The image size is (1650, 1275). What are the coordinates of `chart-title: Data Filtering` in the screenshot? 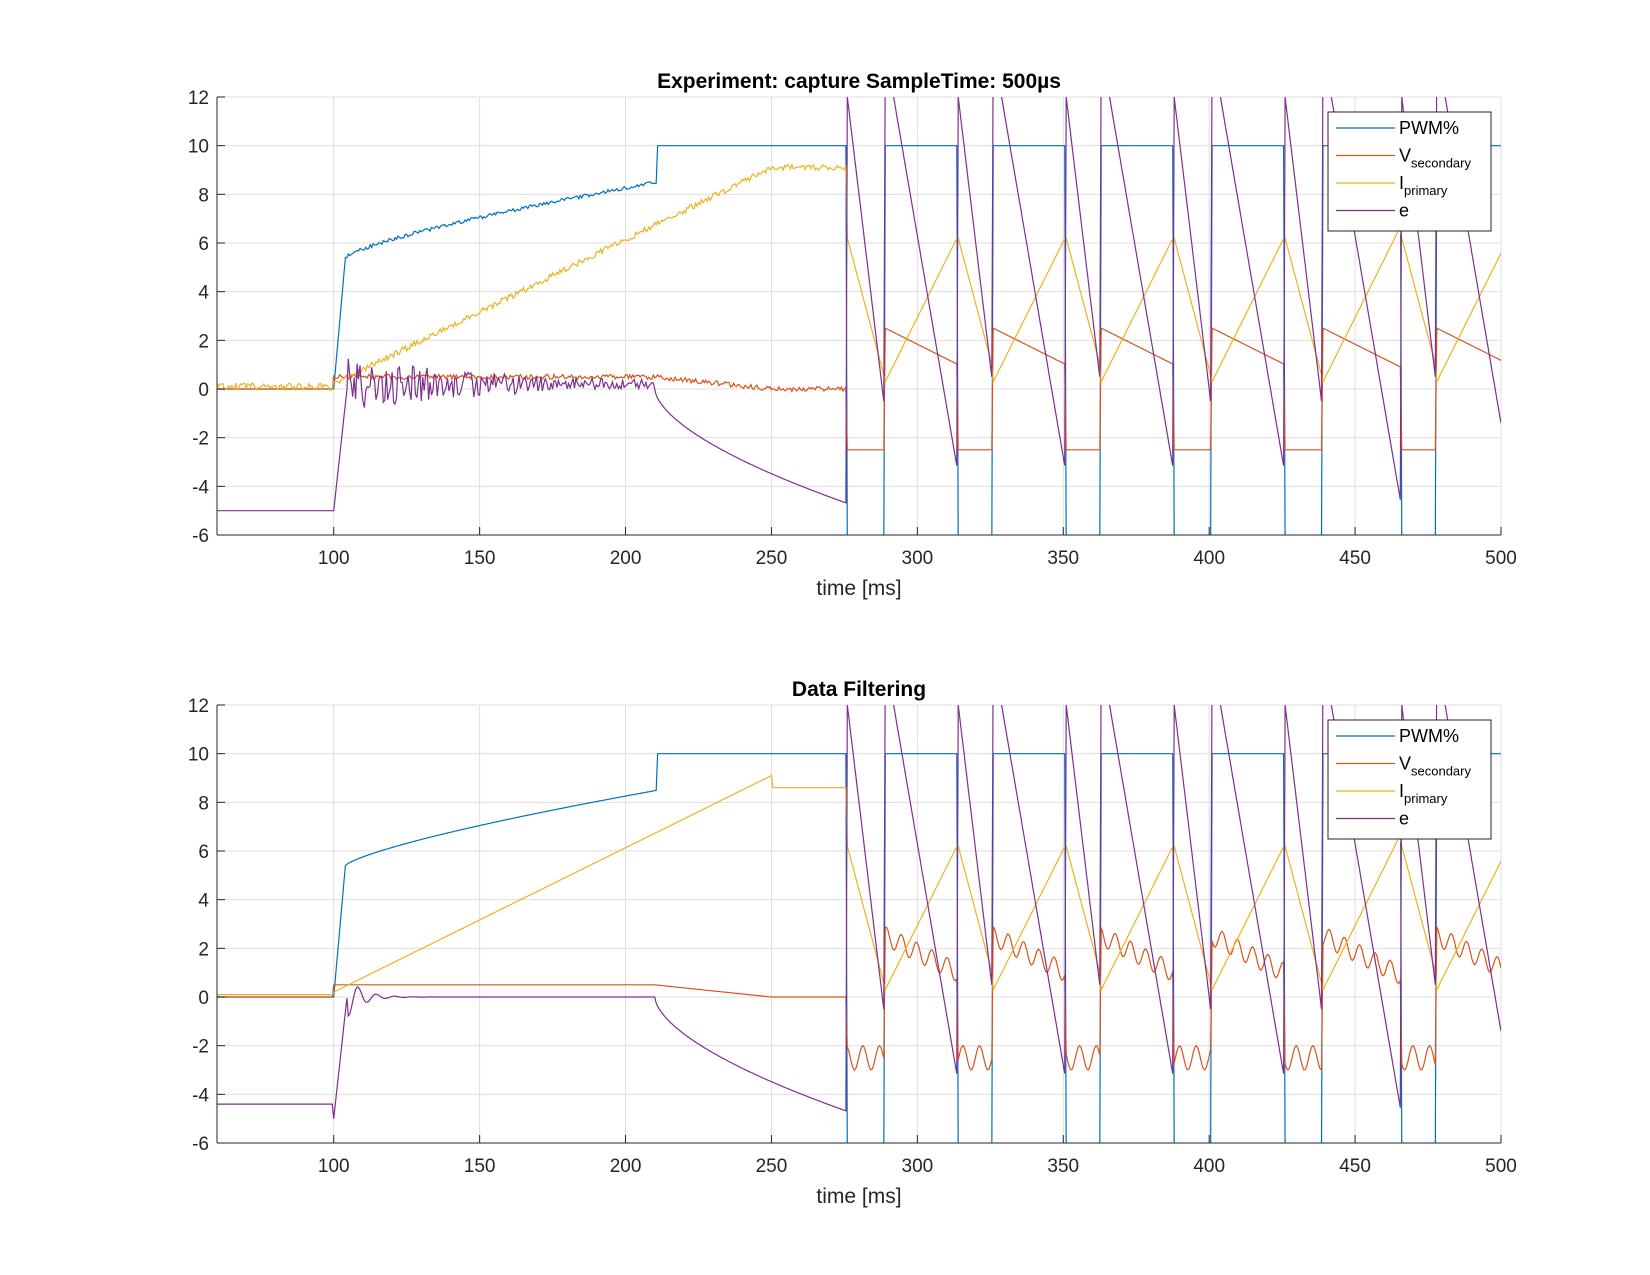 It's located at (859, 689).